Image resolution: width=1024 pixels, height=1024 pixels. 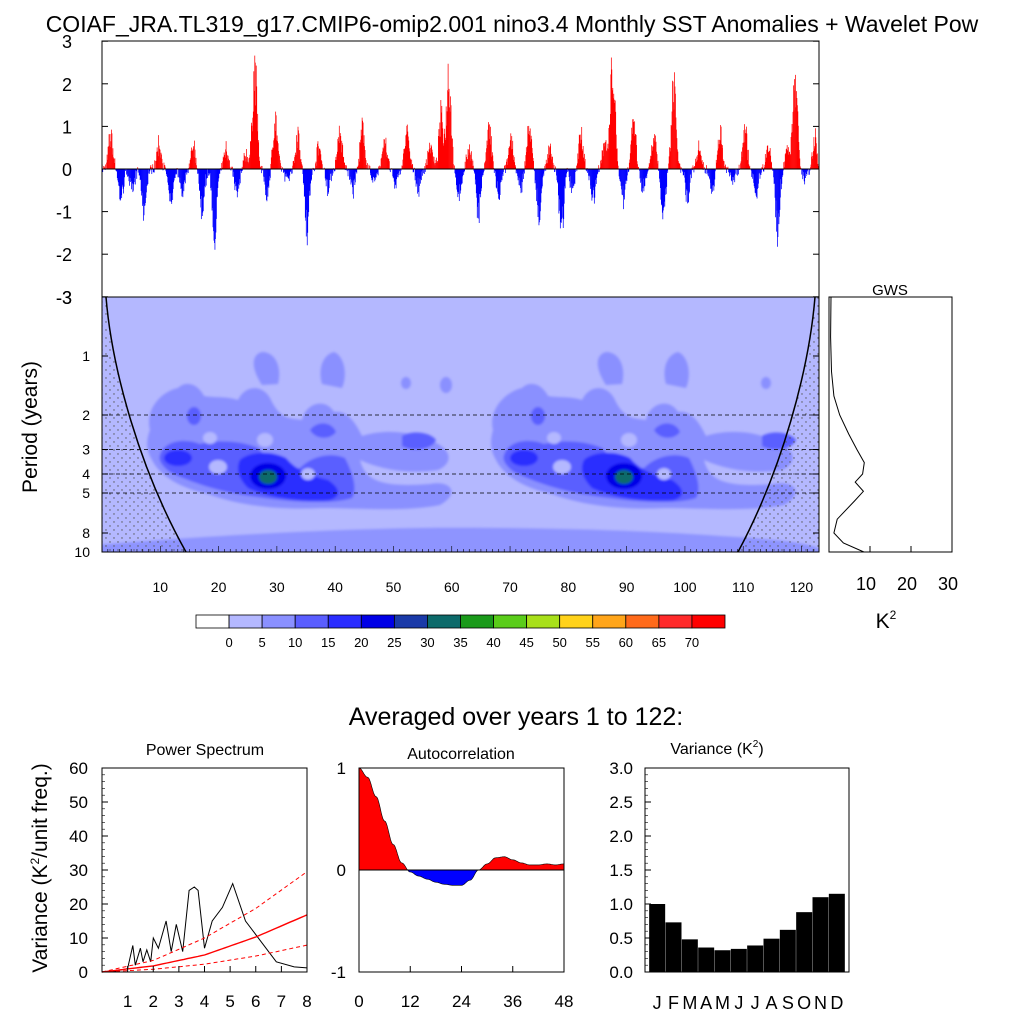 What do you see at coordinates (78, 938) in the screenshot?
I see `ps-ytick-label: 10` at bounding box center [78, 938].